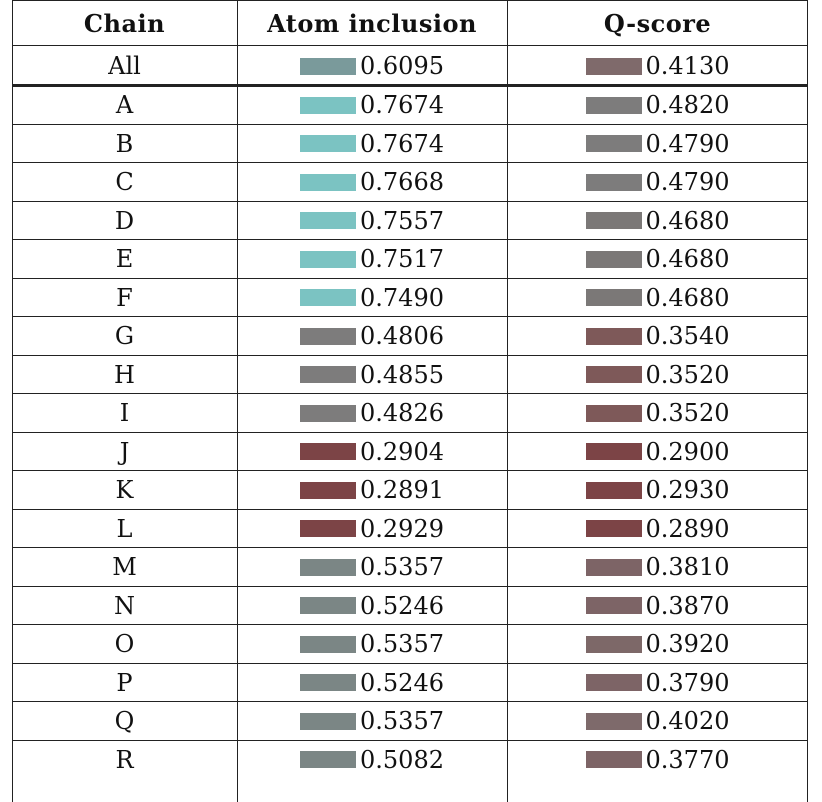 This screenshot has height=802, width=822. I want to click on chain-label: F, so click(124, 297).